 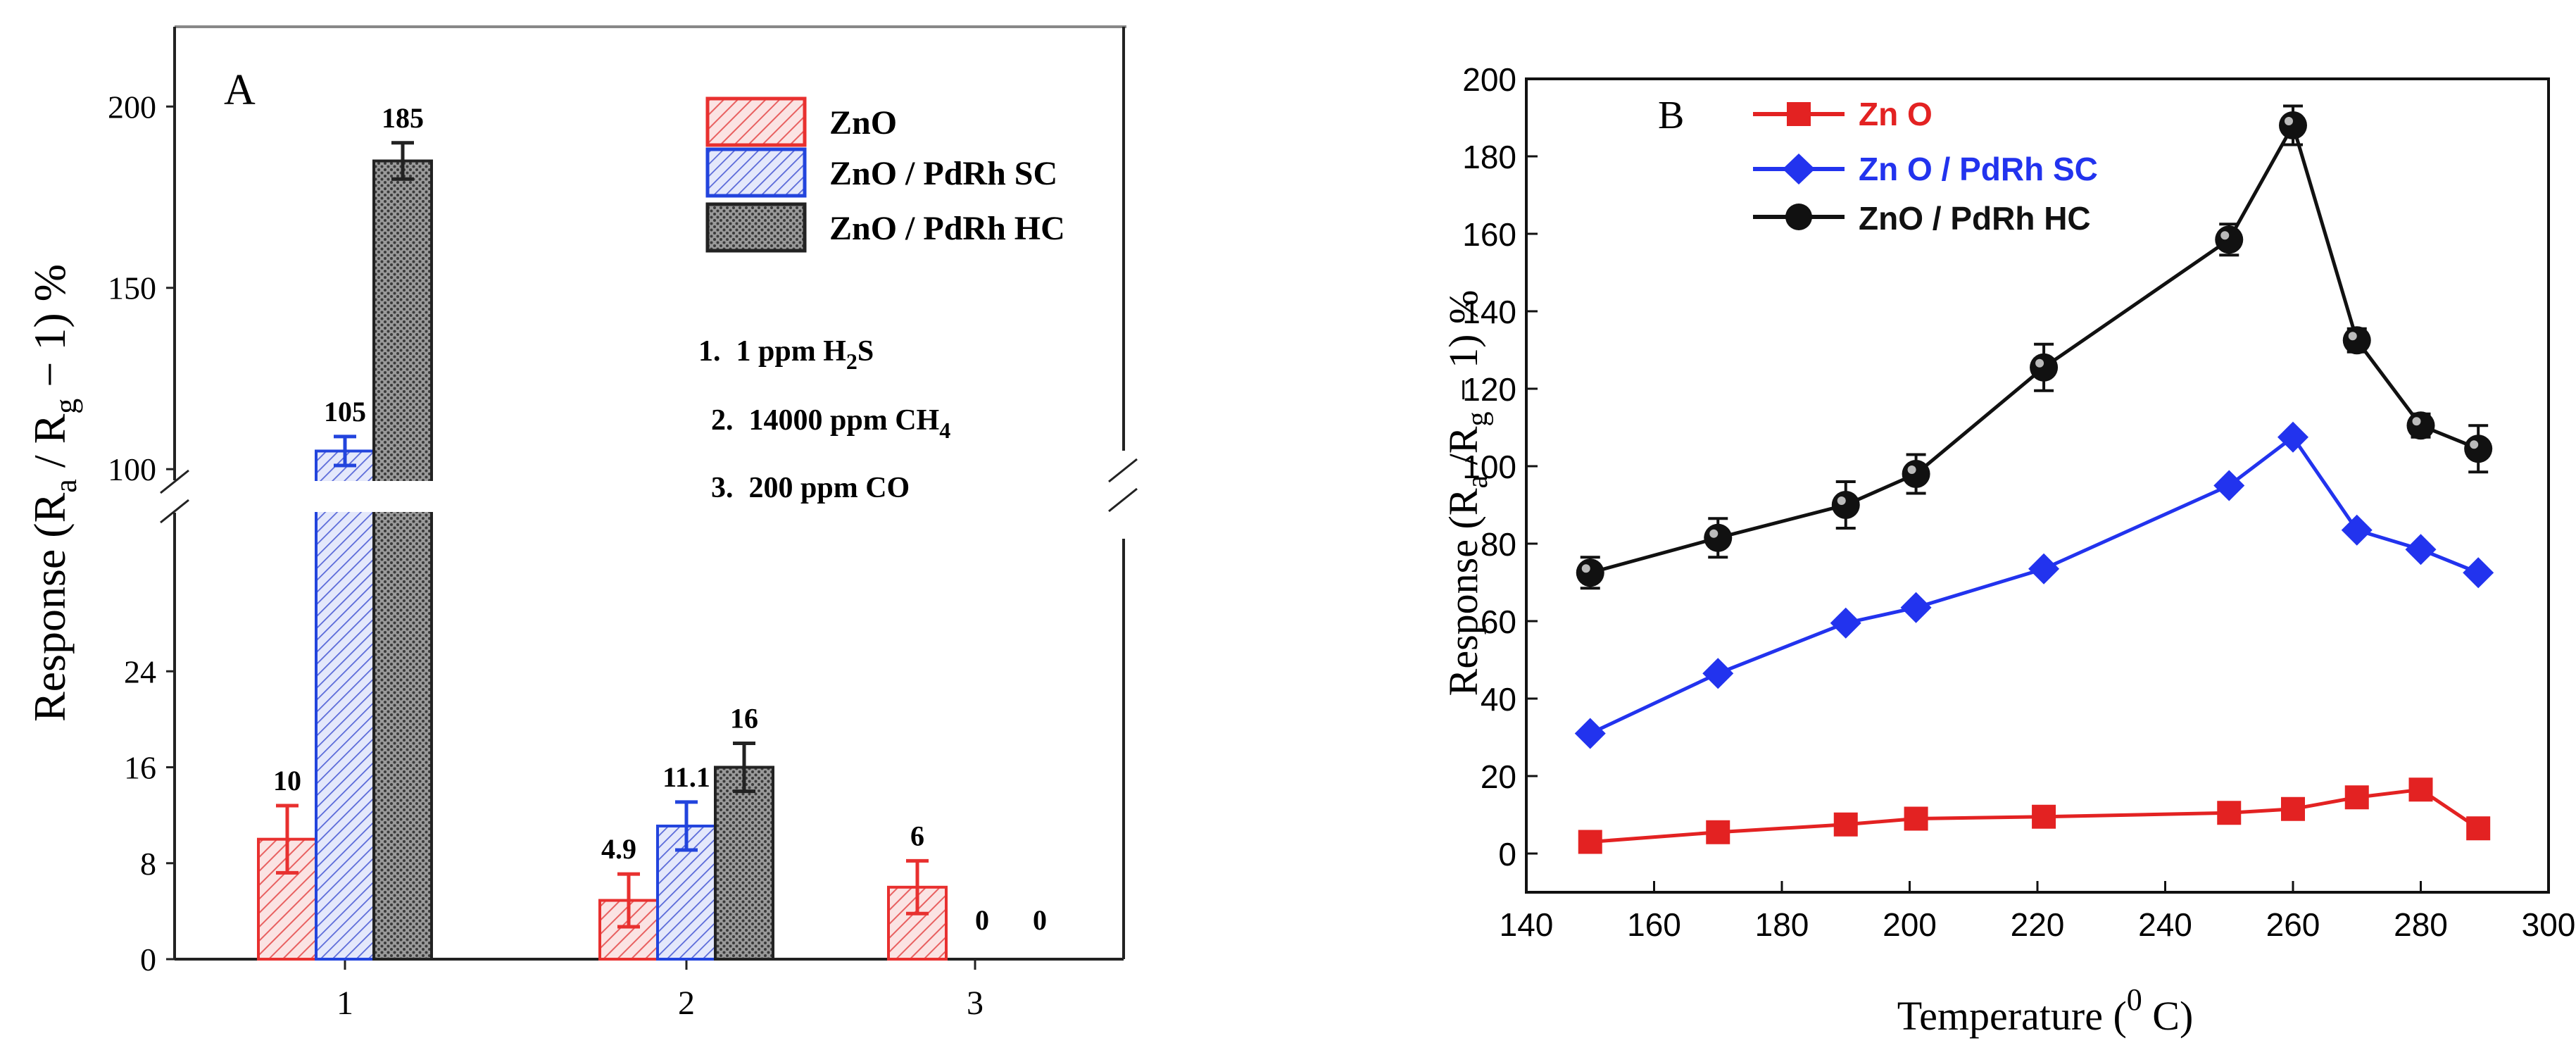 What do you see at coordinates (686, 777) in the screenshot?
I see `data-label: 11.1` at bounding box center [686, 777].